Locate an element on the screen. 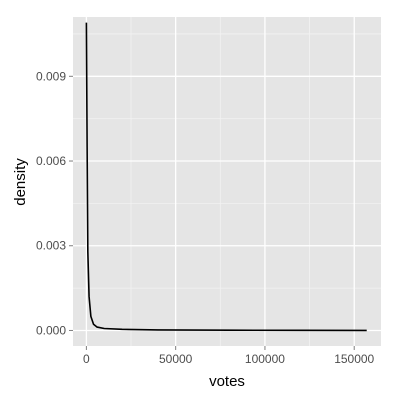 The width and height of the screenshot is (400, 400). y-tick-label: 0.009 is located at coordinates (51, 76).